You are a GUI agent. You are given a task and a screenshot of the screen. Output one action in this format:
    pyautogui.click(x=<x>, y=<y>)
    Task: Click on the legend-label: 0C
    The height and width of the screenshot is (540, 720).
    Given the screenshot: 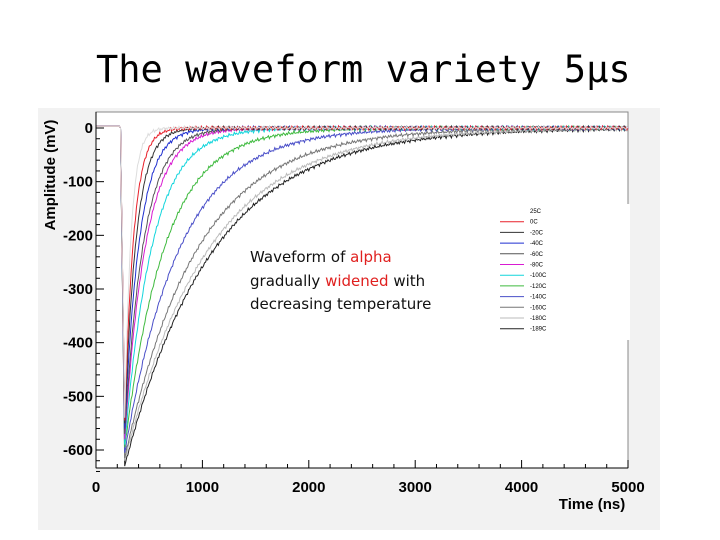 What is the action you would take?
    pyautogui.click(x=534, y=223)
    